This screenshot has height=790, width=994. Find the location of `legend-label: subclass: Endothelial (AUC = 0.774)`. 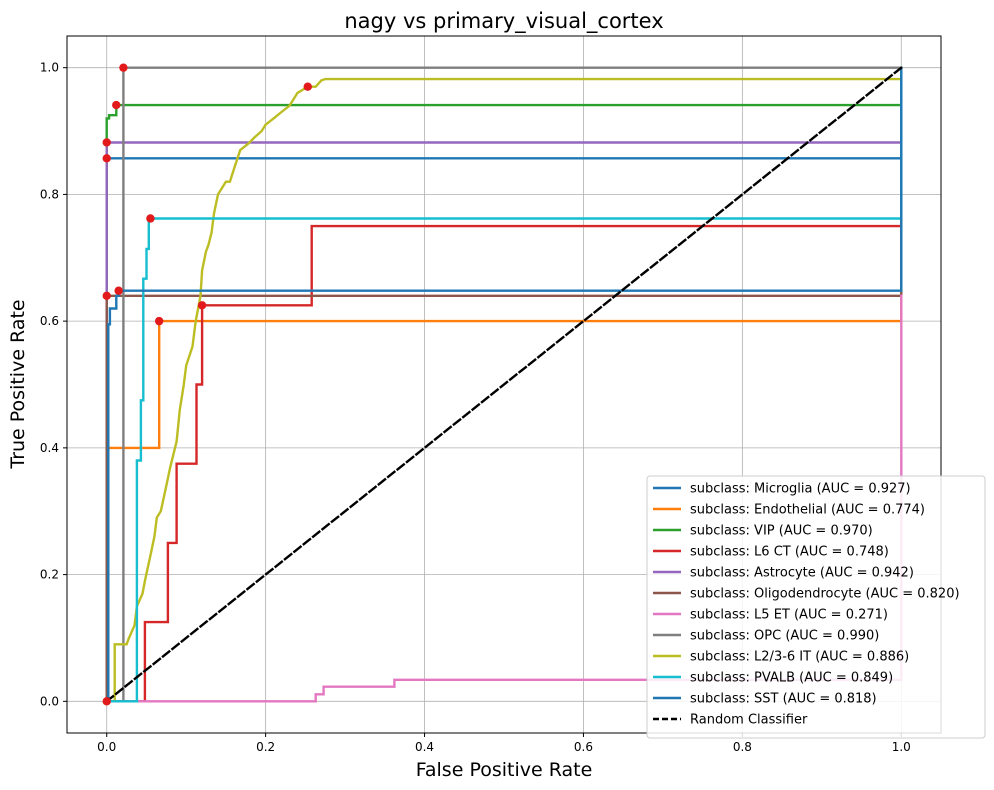

legend-label: subclass: Endothelial (AUC = 0.774) is located at coordinates (807, 510).